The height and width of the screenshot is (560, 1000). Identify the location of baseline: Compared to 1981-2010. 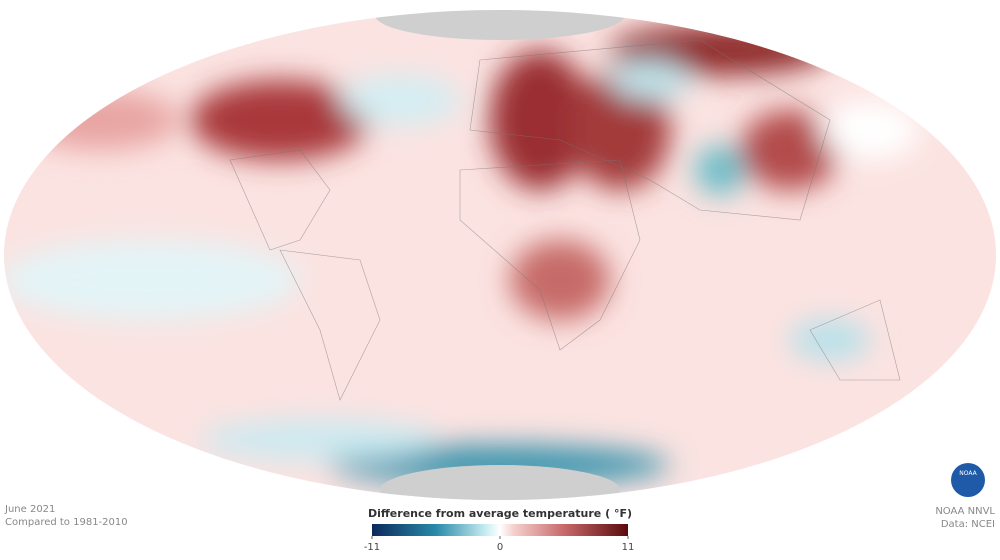
(66, 522).